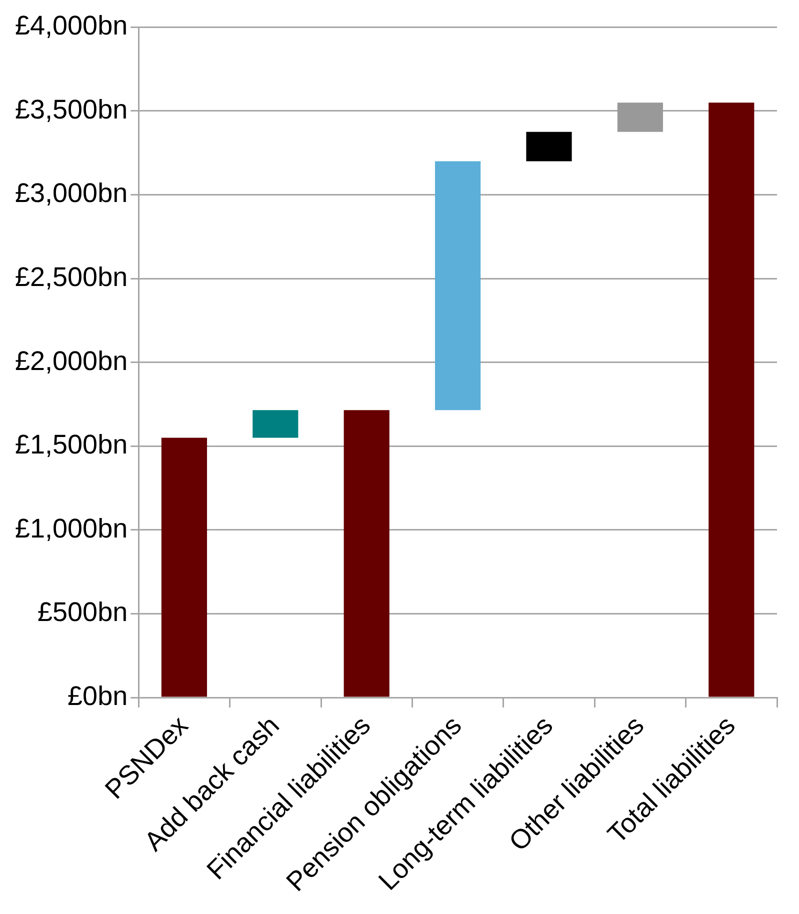 This screenshot has height=914, width=799. What do you see at coordinates (71, 361) in the screenshot?
I see `y-tick-label: £2,000bn` at bounding box center [71, 361].